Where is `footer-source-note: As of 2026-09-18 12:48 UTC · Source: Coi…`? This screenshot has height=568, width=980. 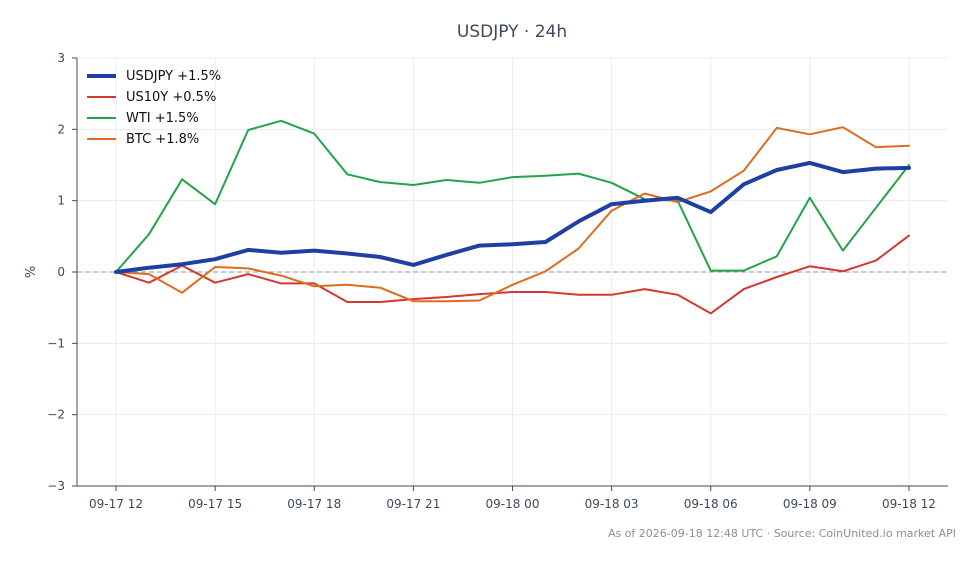 footer-source-note: As of 2026-09-18 12:48 UTC · Source: Coi… is located at coordinates (782, 533).